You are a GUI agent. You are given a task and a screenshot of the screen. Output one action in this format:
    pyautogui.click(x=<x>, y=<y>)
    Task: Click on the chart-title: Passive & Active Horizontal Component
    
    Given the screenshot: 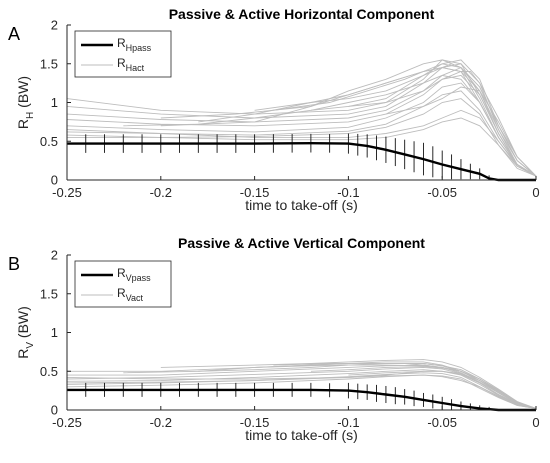 What is the action you would take?
    pyautogui.click(x=302, y=14)
    